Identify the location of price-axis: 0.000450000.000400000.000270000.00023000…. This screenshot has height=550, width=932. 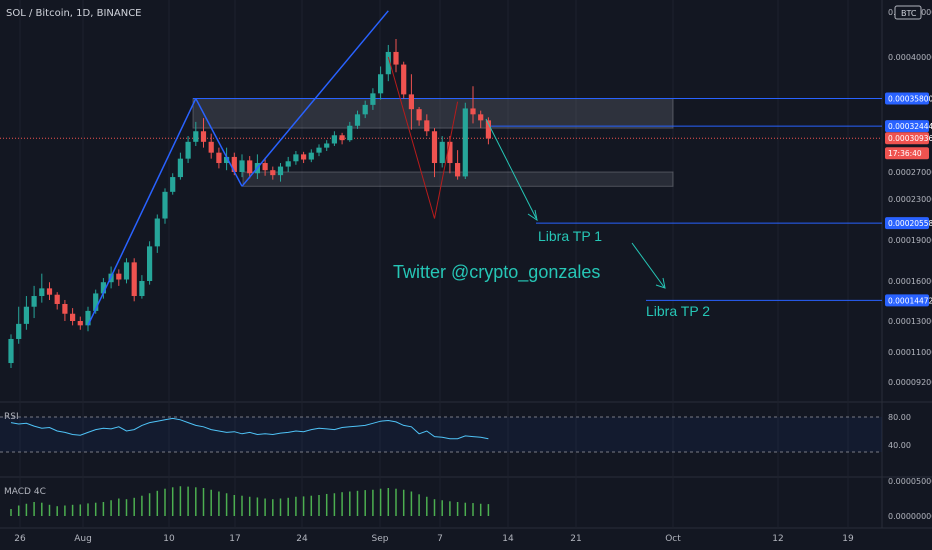
(908, 263).